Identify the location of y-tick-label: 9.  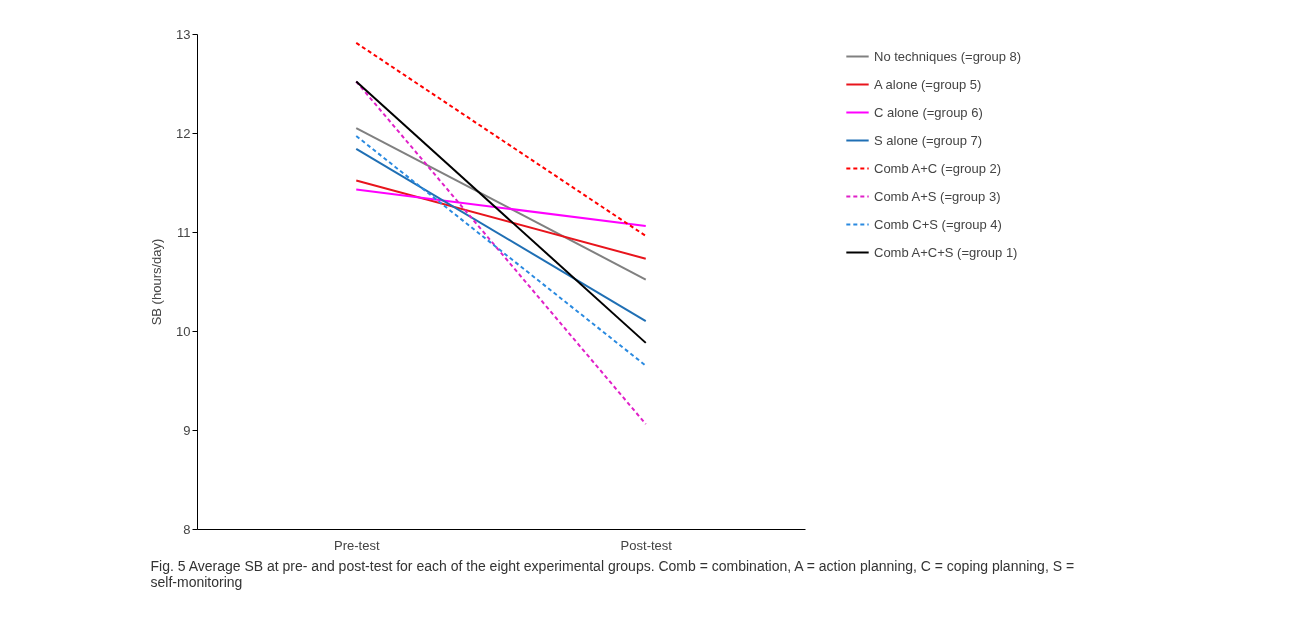
(187, 430).